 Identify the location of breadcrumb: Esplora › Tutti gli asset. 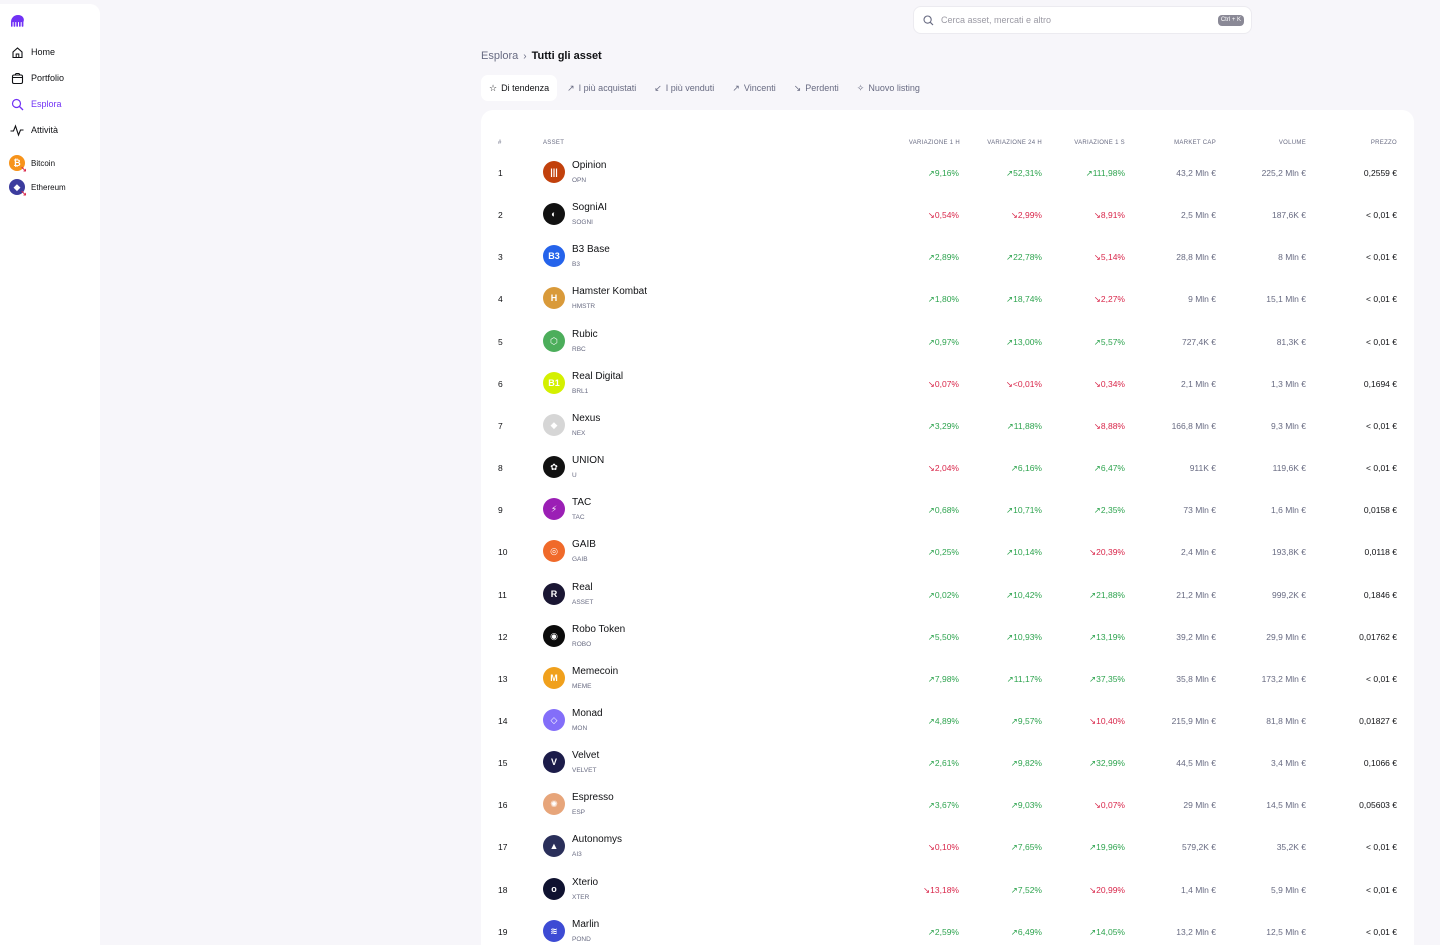
(541, 56).